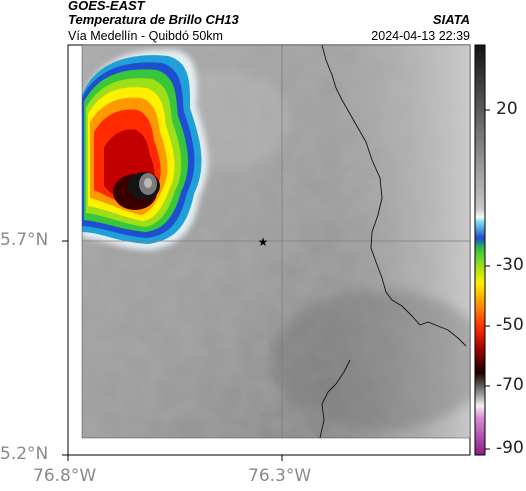 The image size is (526, 491). What do you see at coordinates (145, 36) in the screenshot?
I see `route-subtitle: Vía Medellín - Quibdó 50km` at bounding box center [145, 36].